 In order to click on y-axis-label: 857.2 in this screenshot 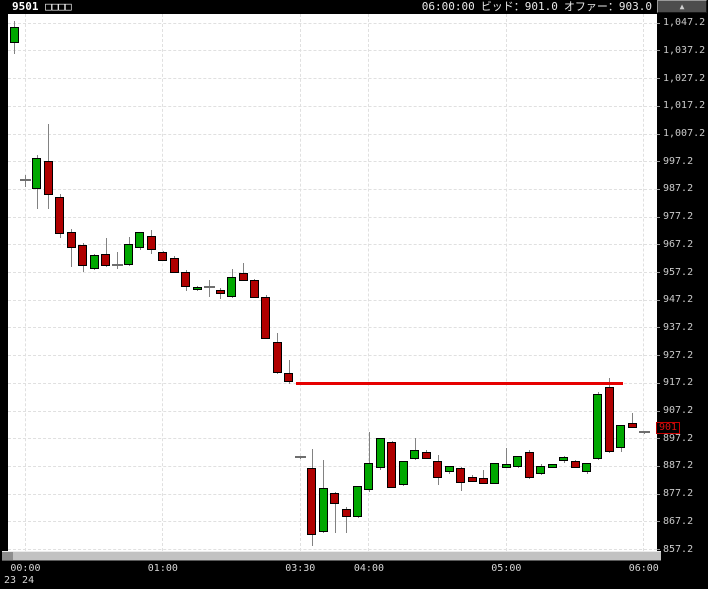, I will do `click(678, 549)`.